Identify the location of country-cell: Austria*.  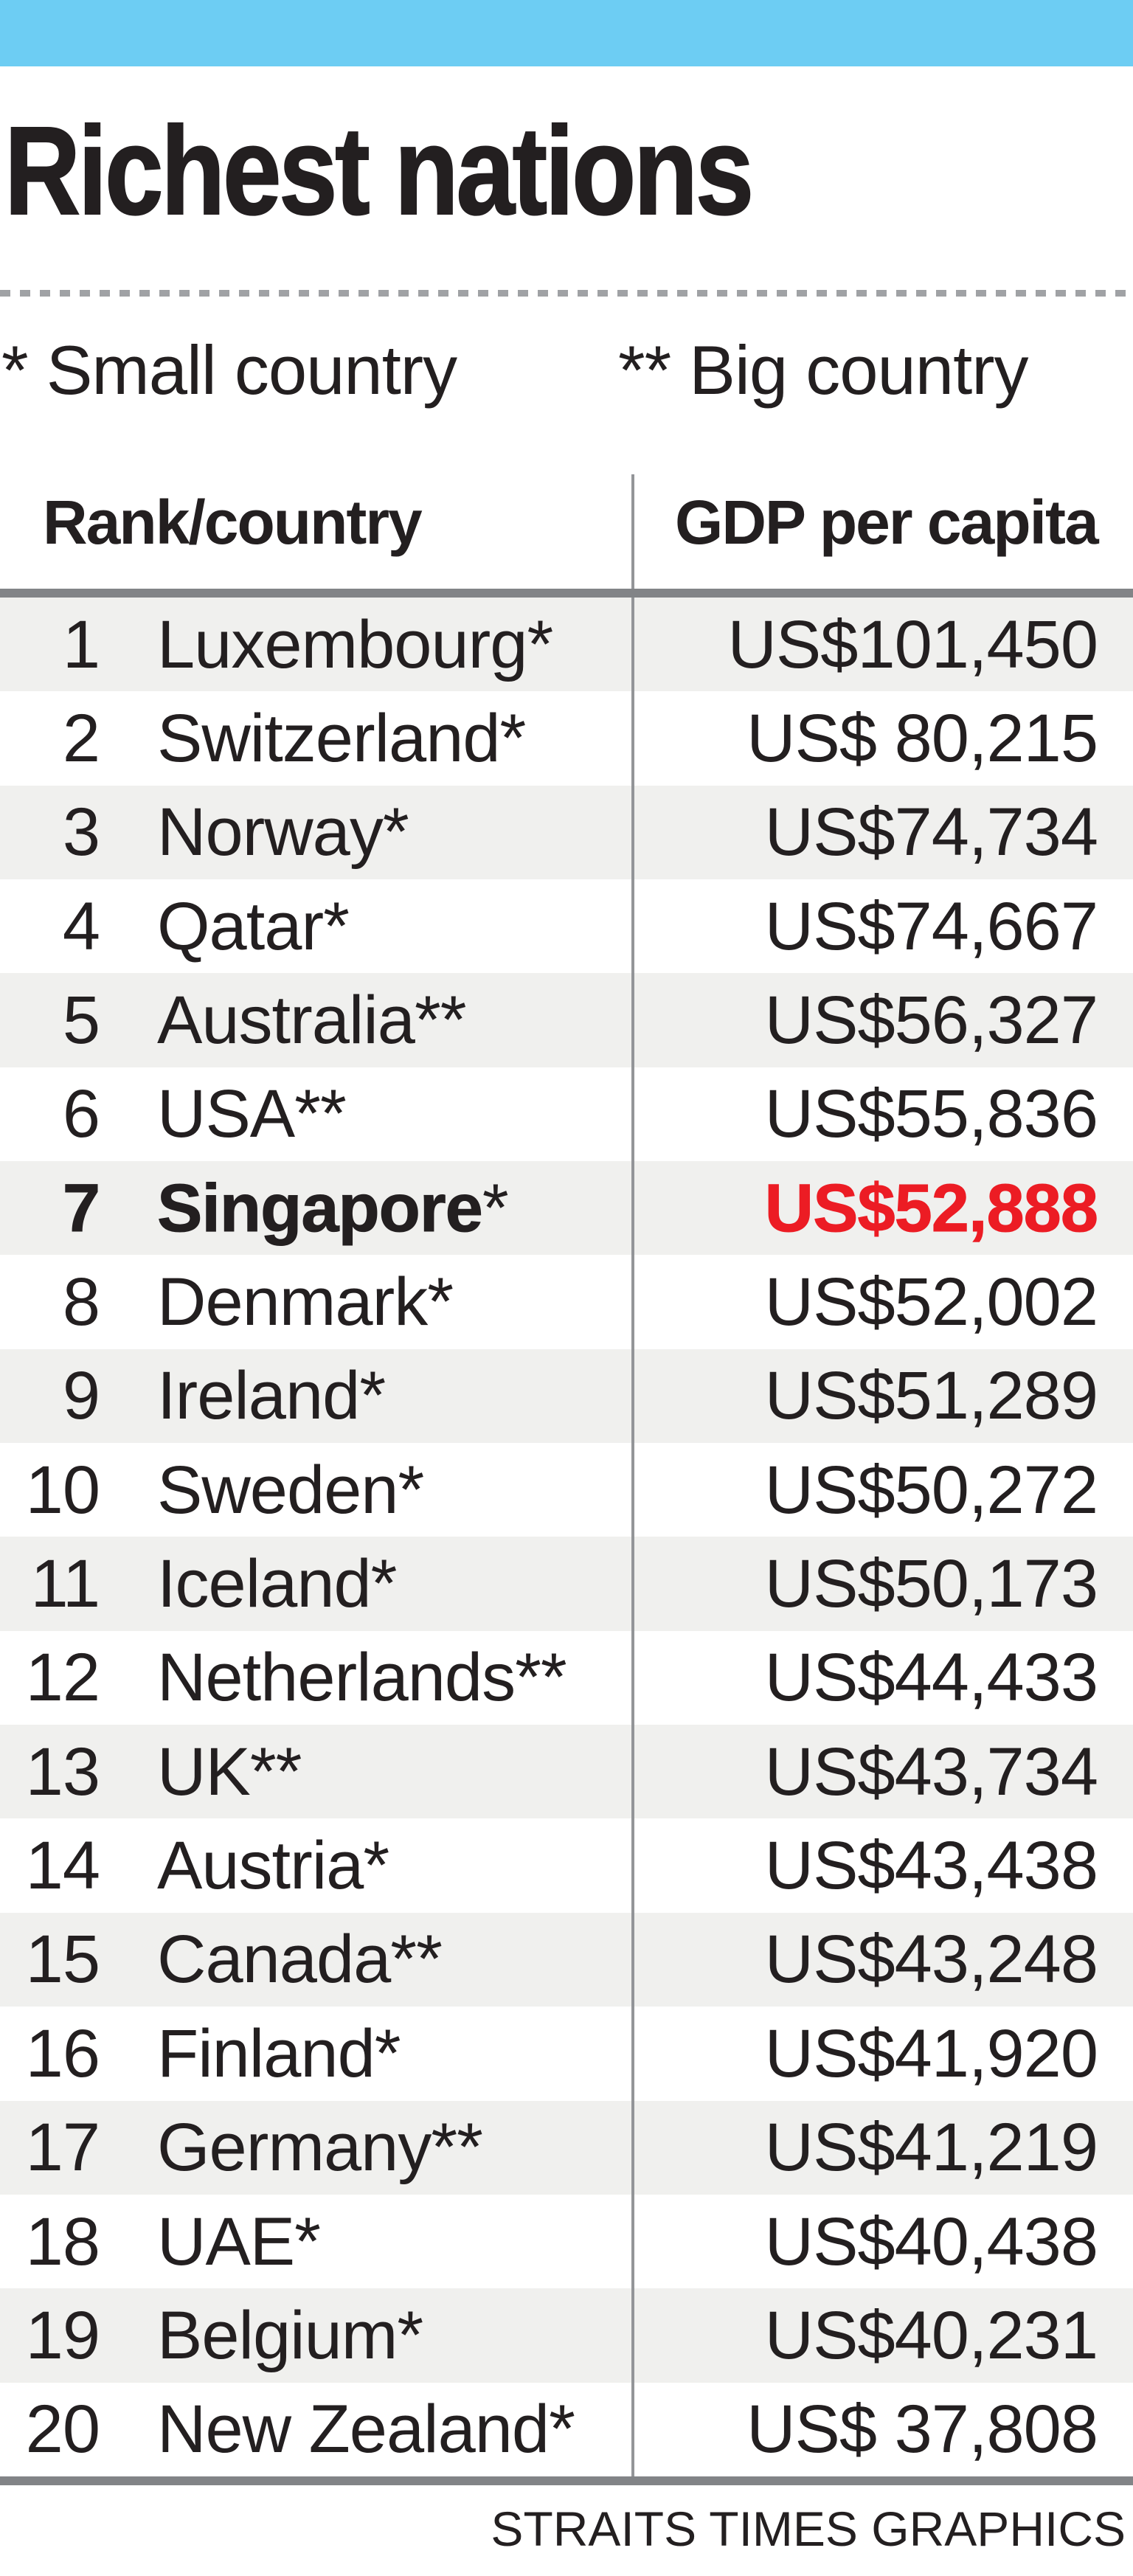
(273, 1866).